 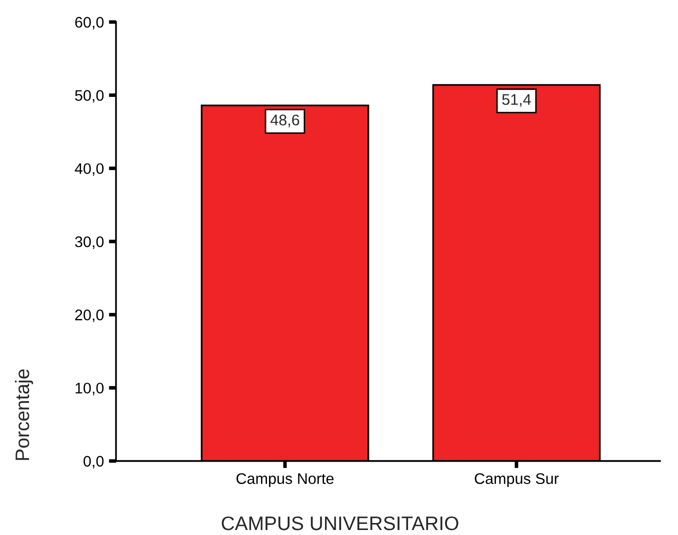 What do you see at coordinates (516, 100) in the screenshot?
I see `data-label: 51,4` at bounding box center [516, 100].